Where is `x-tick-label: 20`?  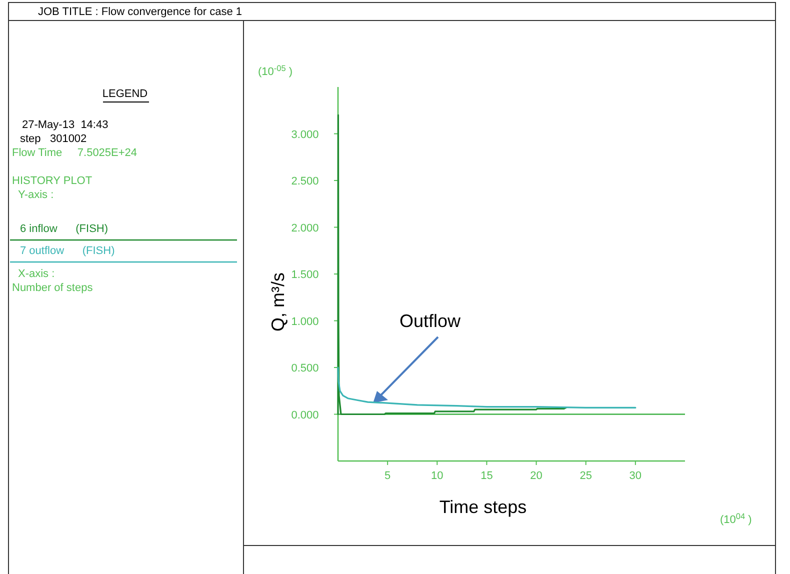
x-tick-label: 20 is located at coordinates (536, 476).